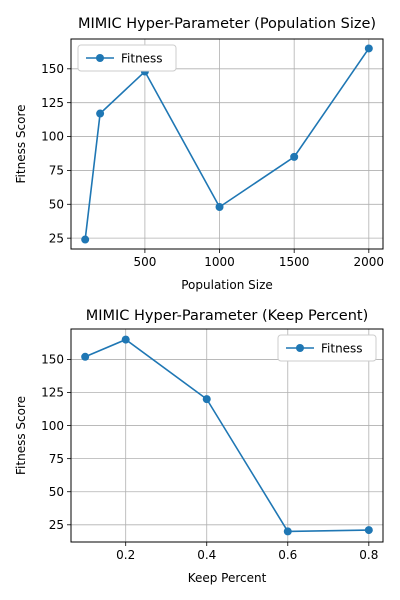 Image resolution: width=400 pixels, height=600 pixels. Describe the element at coordinates (206, 555) in the screenshot. I see `x-tick-label: 0.4` at that location.